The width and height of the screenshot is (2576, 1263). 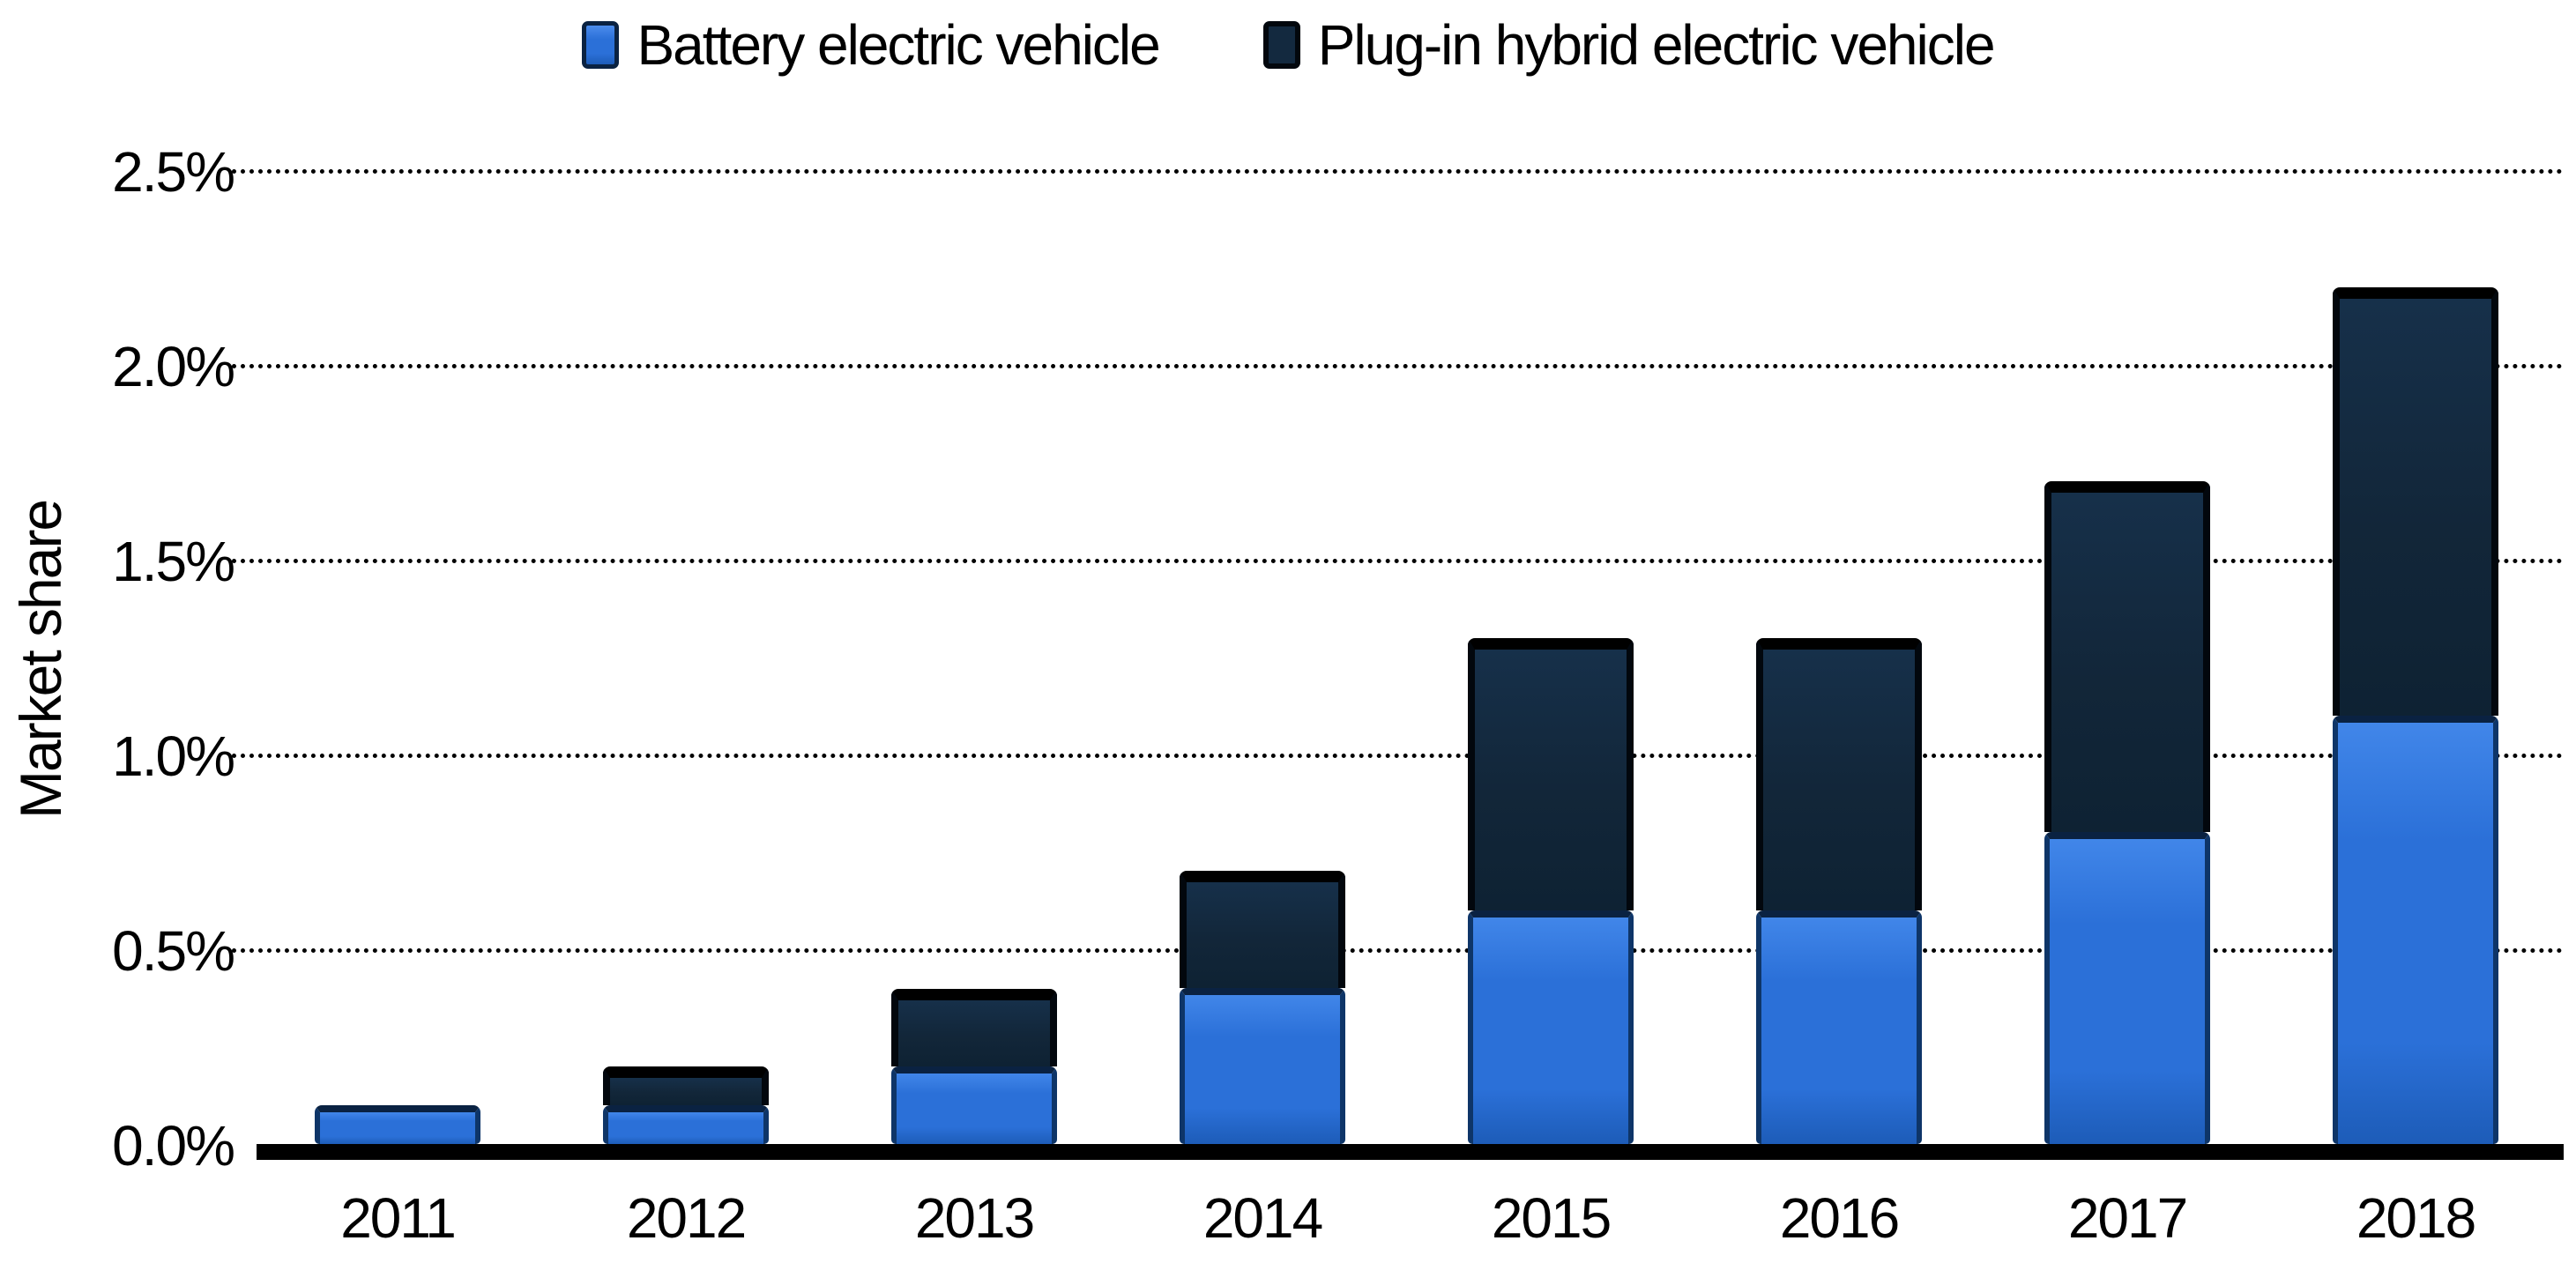 What do you see at coordinates (1281, 45) in the screenshot?
I see `plugin-hybrid-swatch-icon` at bounding box center [1281, 45].